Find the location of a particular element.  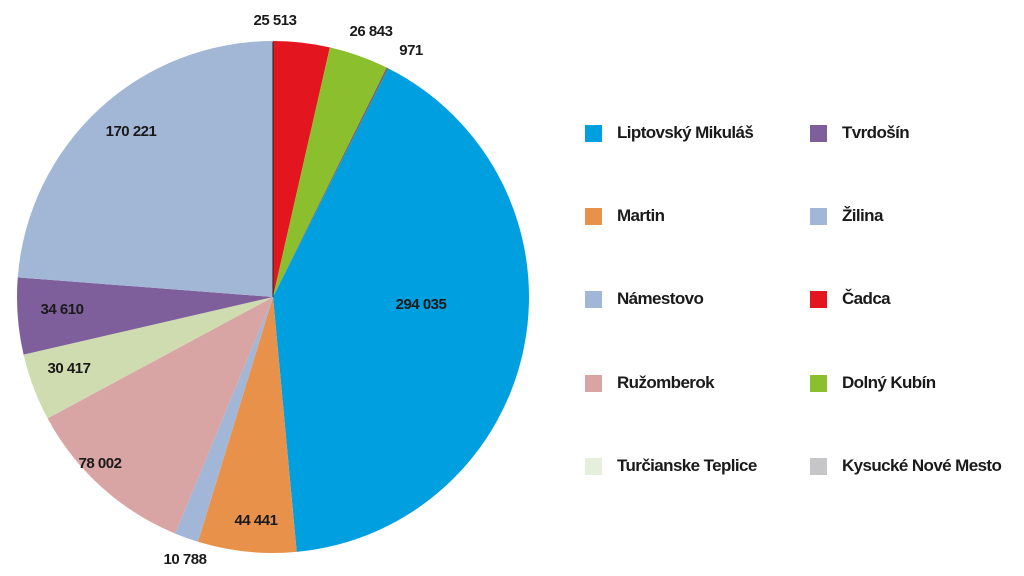

slice-label-turcianske-teplice: 30 417 is located at coordinates (69, 368).